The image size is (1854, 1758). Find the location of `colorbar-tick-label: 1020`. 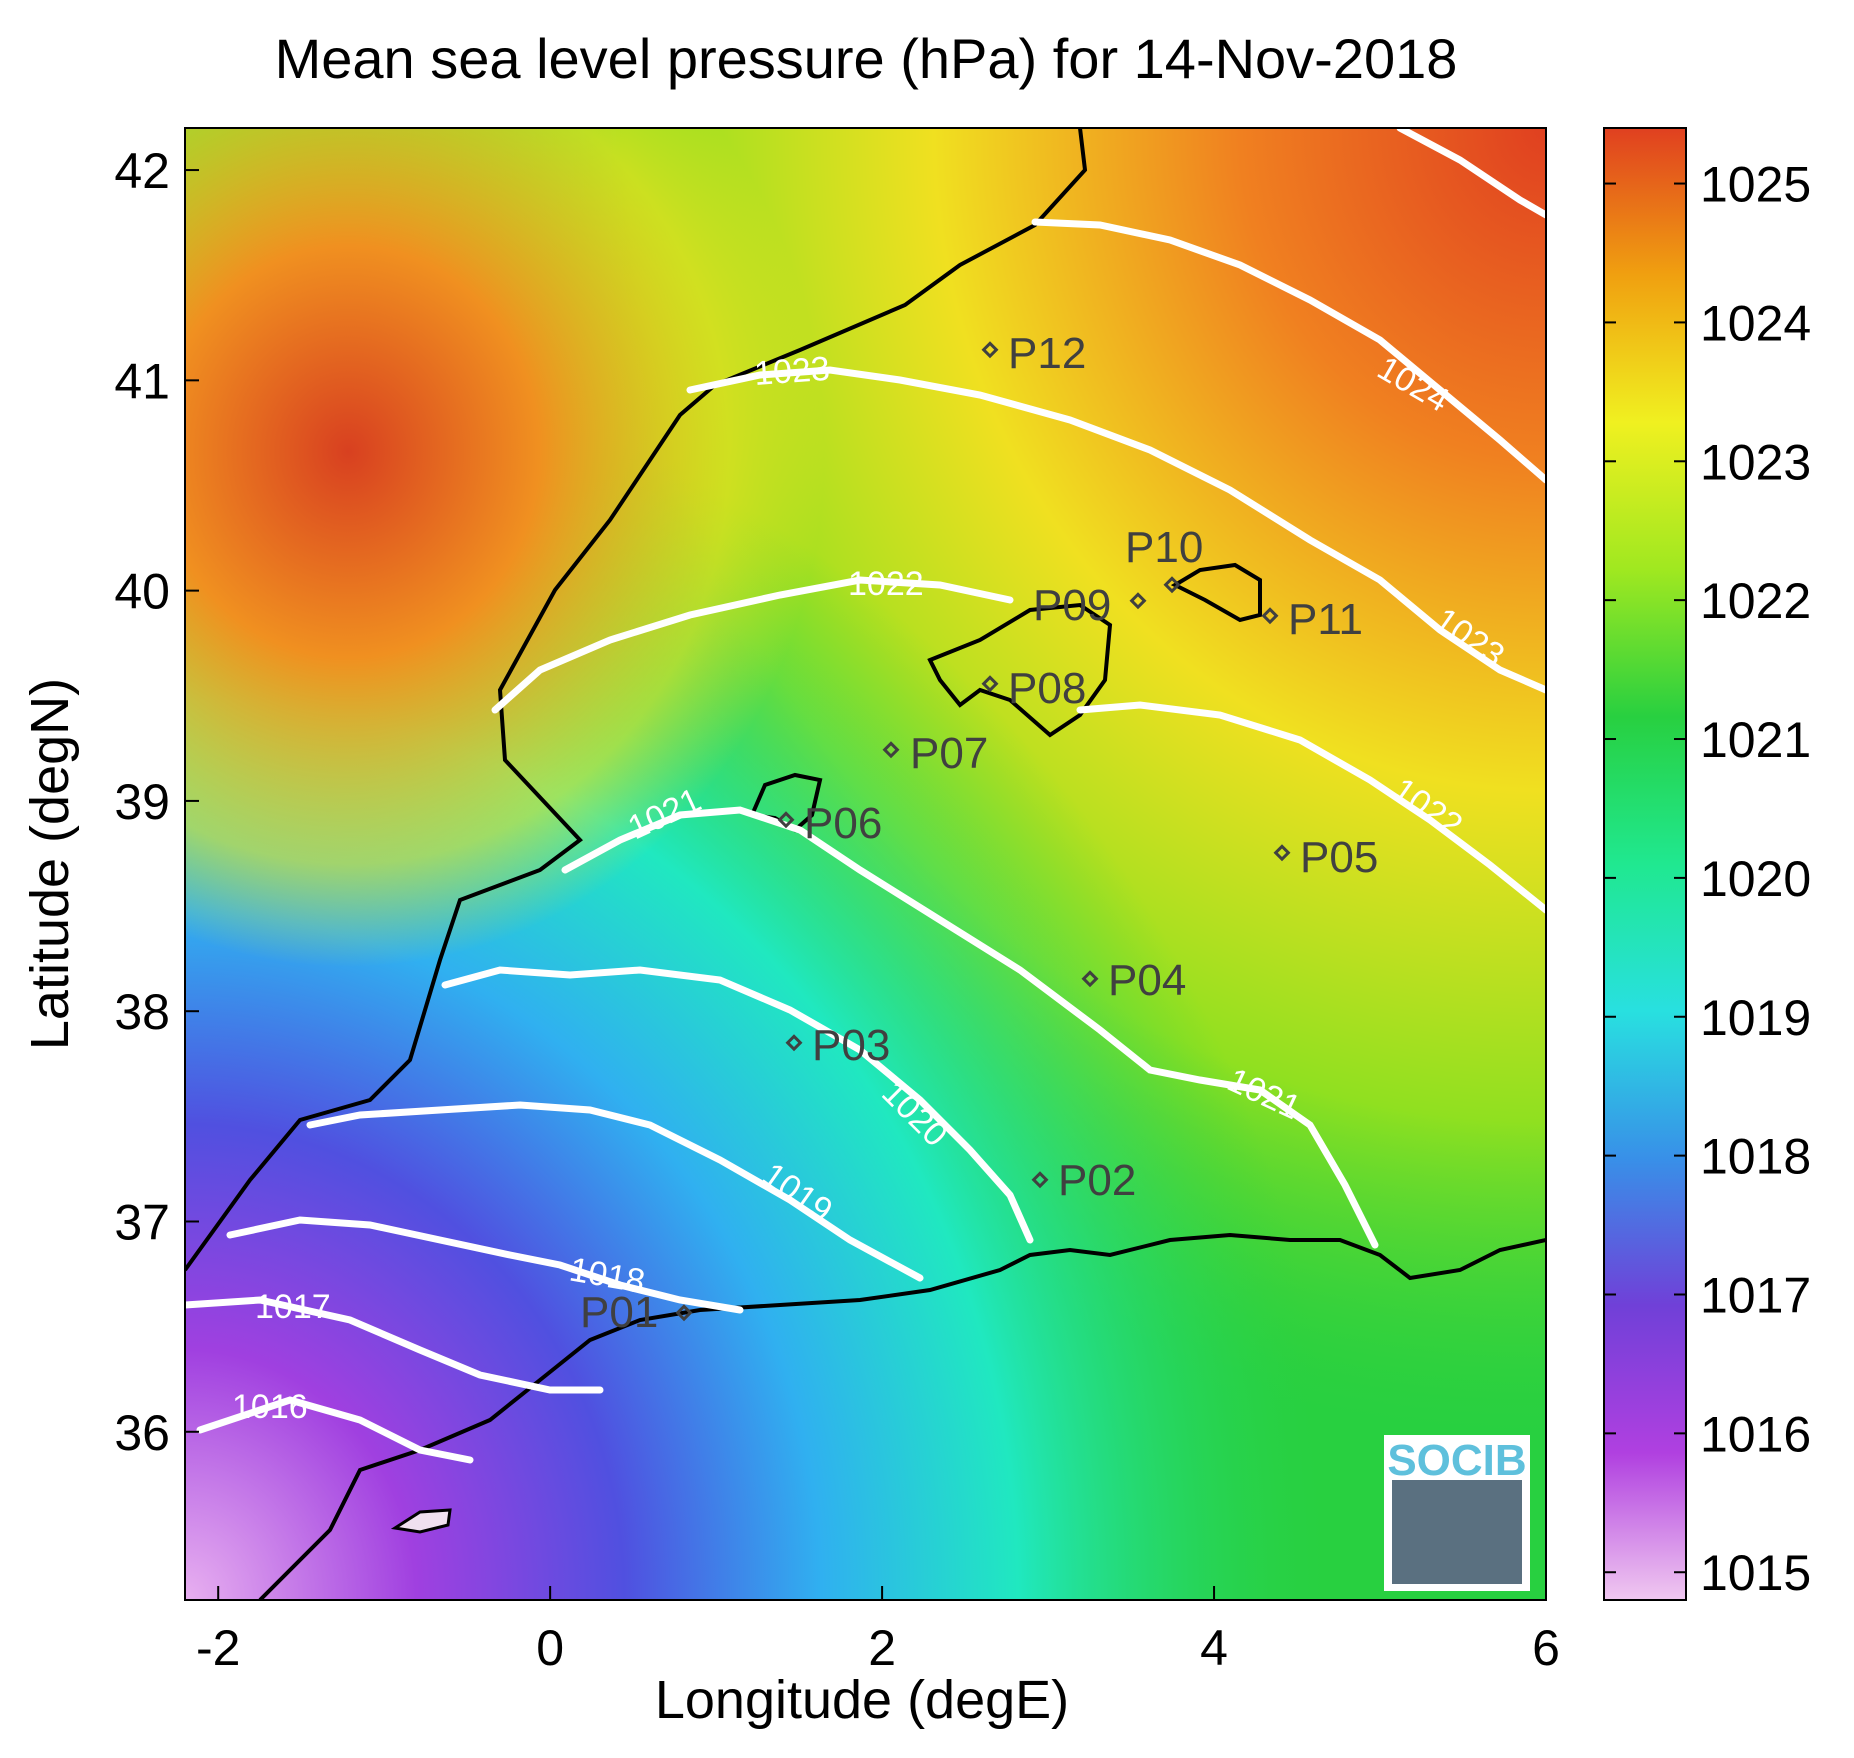

colorbar-tick-label: 1020 is located at coordinates (1755, 879).